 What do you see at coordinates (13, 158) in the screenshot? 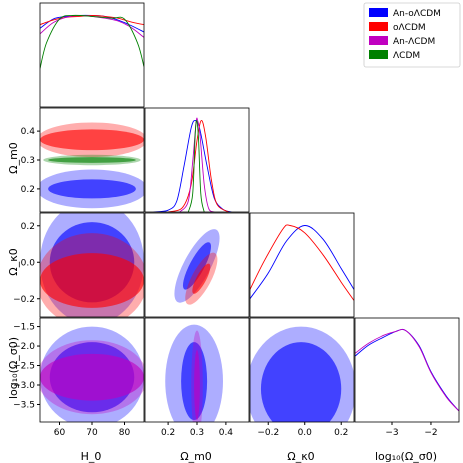
I see `ylabel-omega-m0: Ω_m0` at bounding box center [13, 158].